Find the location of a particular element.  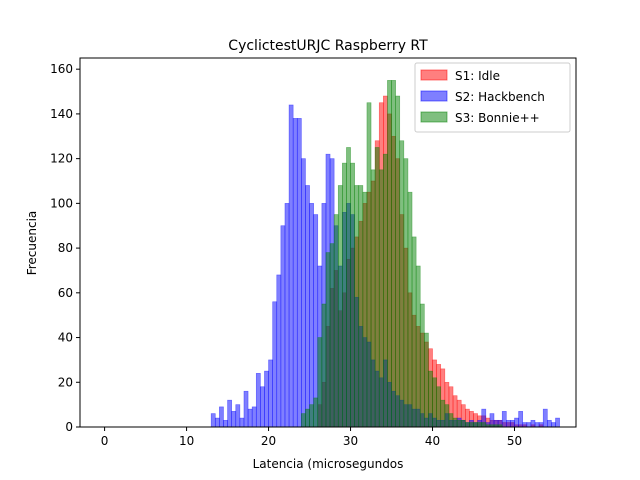

chart-title: CyclictestURJC Raspberry RT is located at coordinates (328, 46).